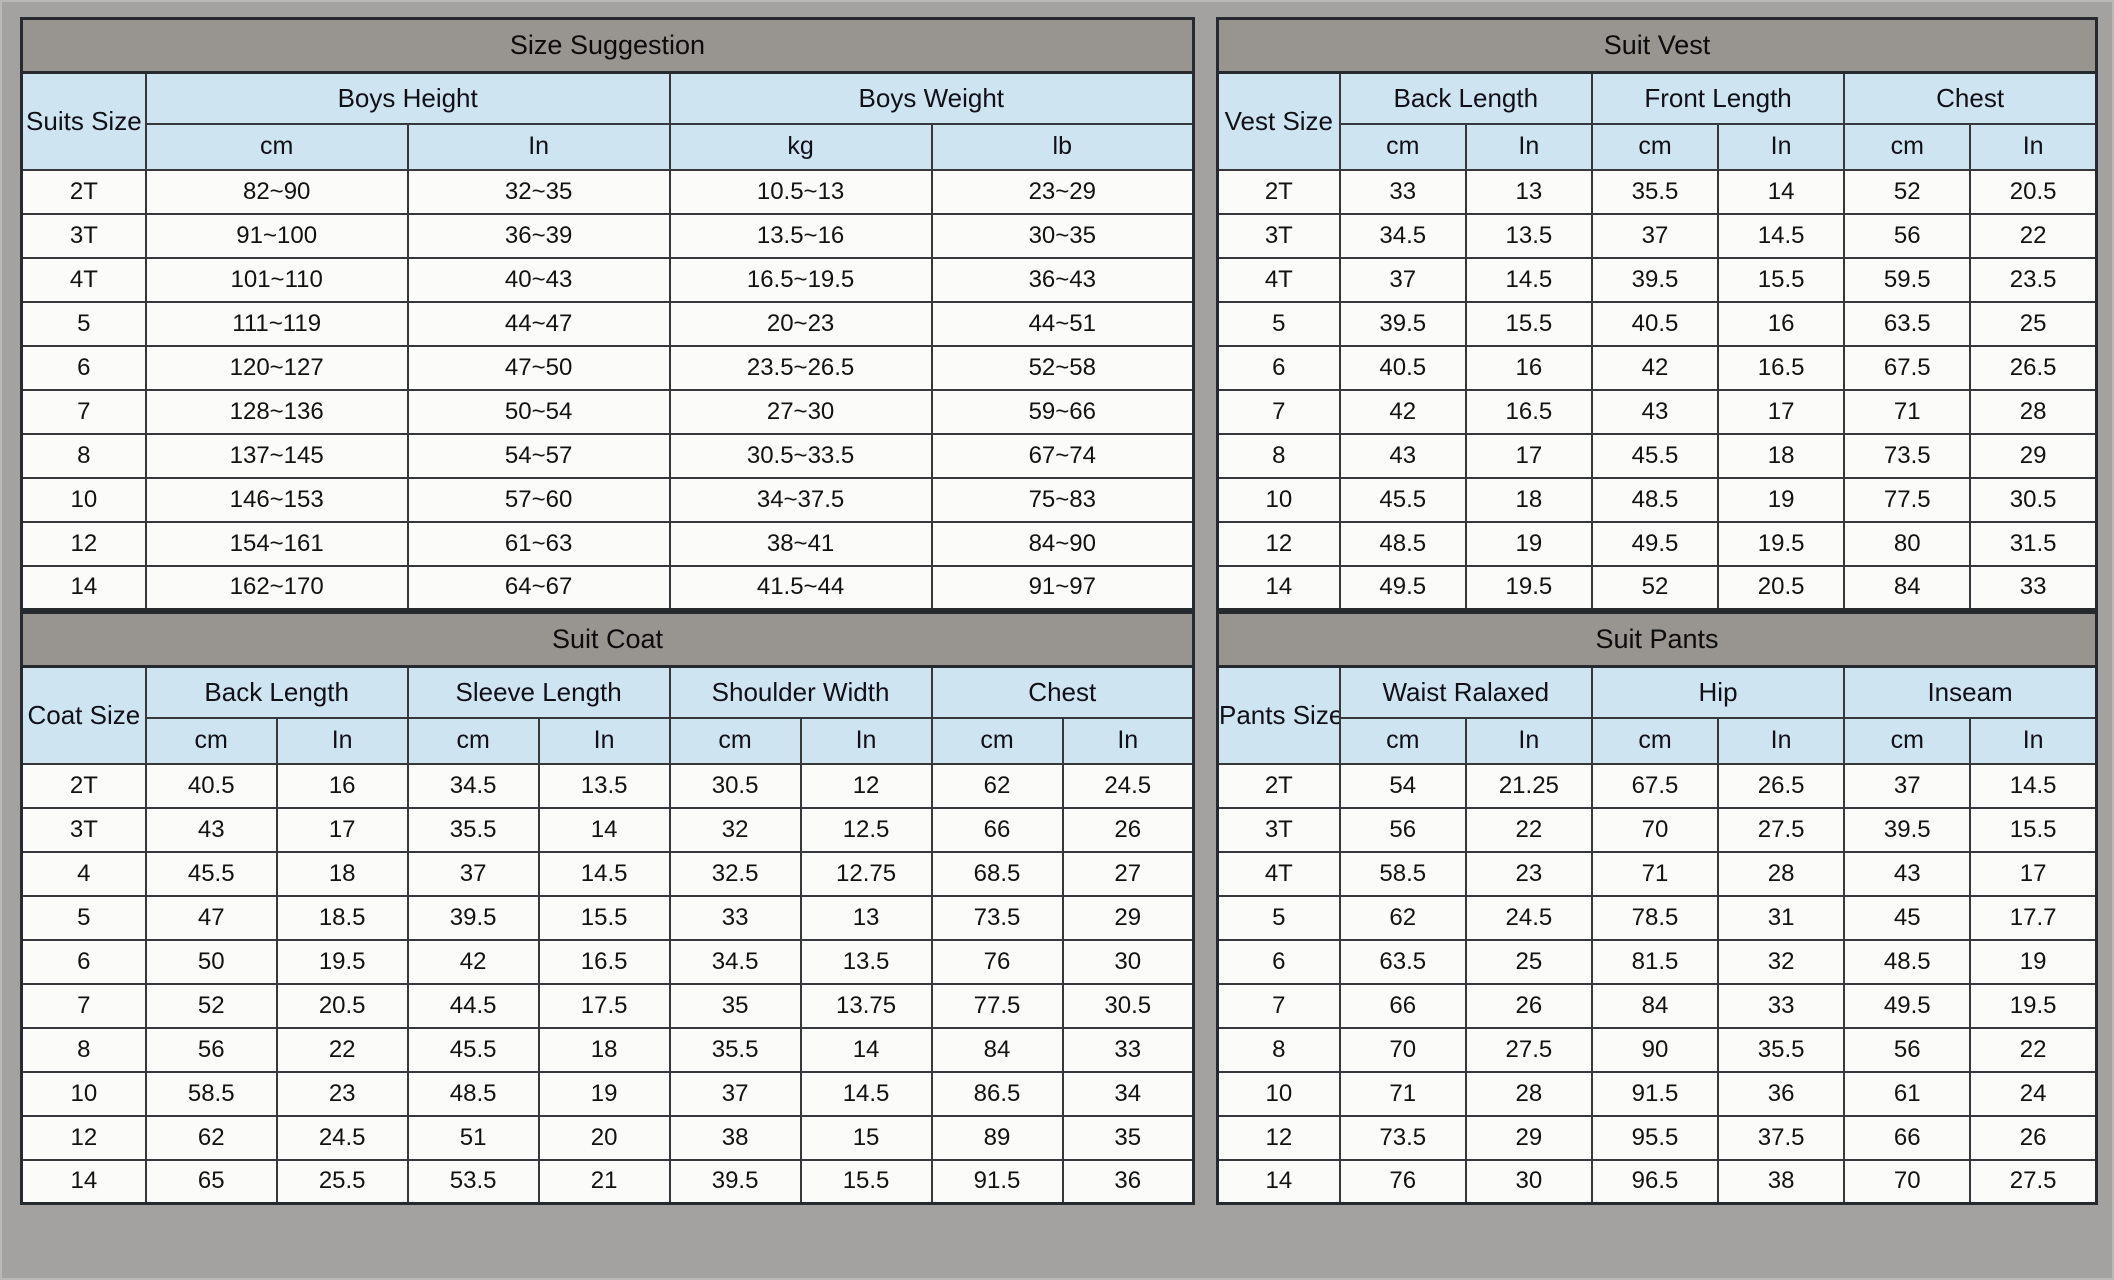 The height and width of the screenshot is (1280, 2114). Describe the element at coordinates (1528, 411) in the screenshot. I see `value-cell: 16.5` at that location.